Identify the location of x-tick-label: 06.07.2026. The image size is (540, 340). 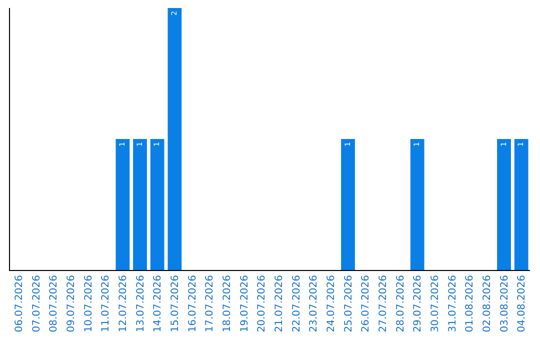
(19, 303).